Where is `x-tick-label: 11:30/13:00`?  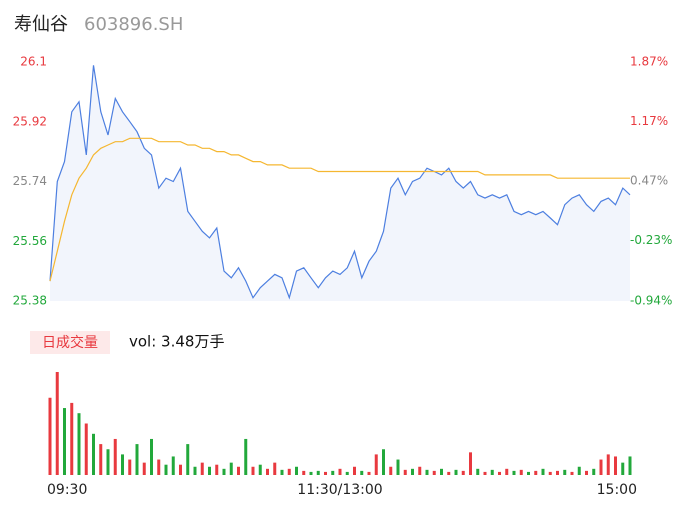
x-tick-label: 11:30/13:00 is located at coordinates (339, 490).